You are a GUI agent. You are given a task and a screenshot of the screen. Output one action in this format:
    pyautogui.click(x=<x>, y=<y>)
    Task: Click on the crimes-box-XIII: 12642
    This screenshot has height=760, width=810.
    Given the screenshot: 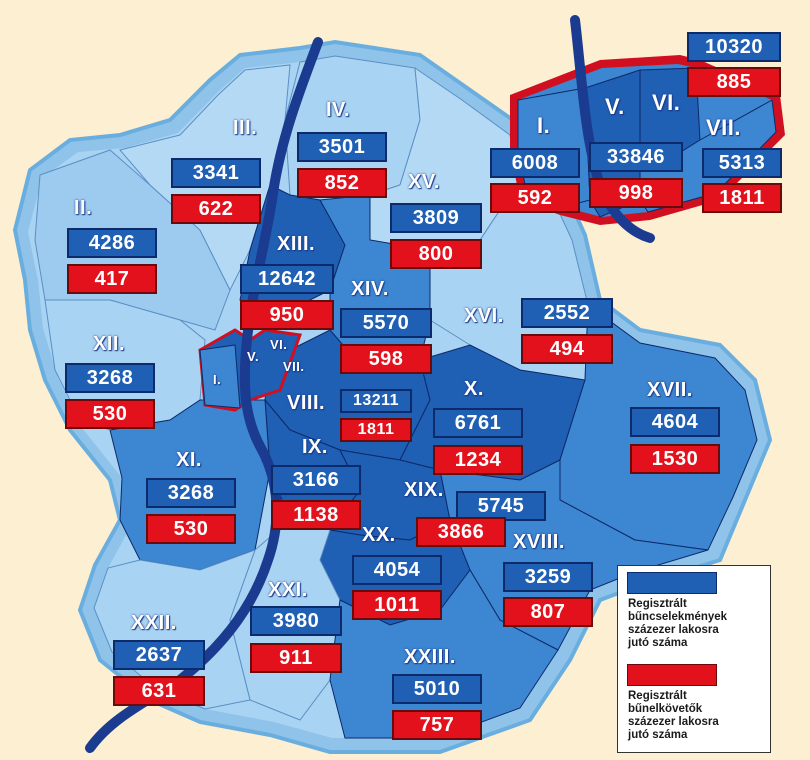 What is the action you would take?
    pyautogui.click(x=287, y=279)
    